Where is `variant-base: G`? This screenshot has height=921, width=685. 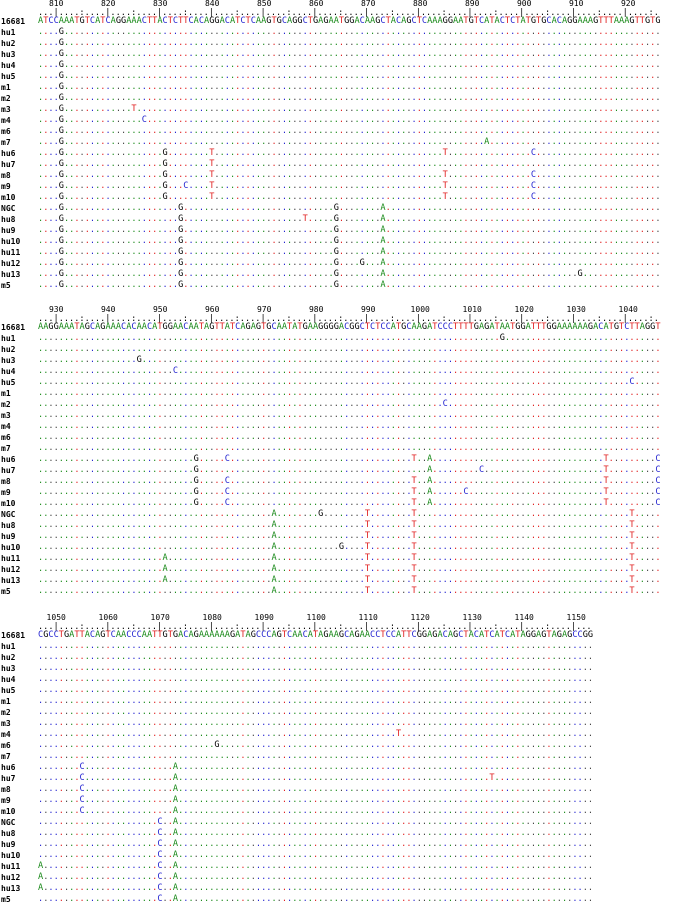
variant-base: G is located at coordinates (61, 285).